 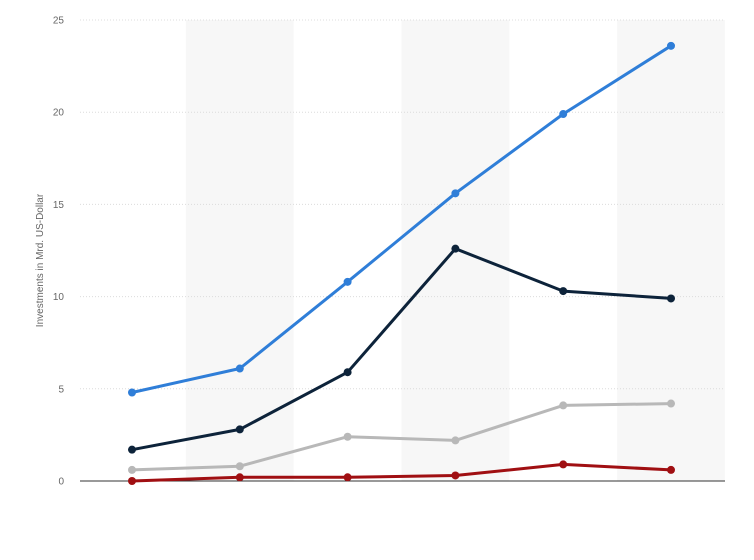 What do you see at coordinates (61, 482) in the screenshot?
I see `y-tick-label: 0` at bounding box center [61, 482].